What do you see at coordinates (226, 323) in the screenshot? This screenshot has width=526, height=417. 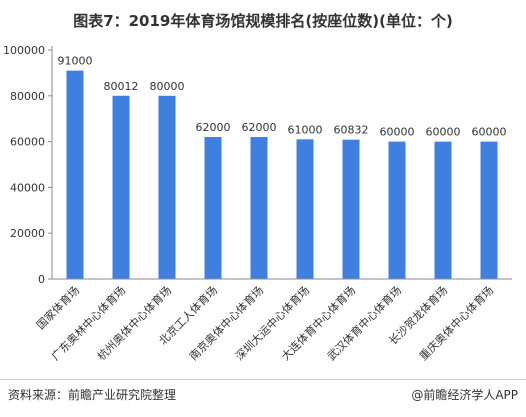 I see `x-category-label: 南京奥体中心体育场` at bounding box center [226, 323].